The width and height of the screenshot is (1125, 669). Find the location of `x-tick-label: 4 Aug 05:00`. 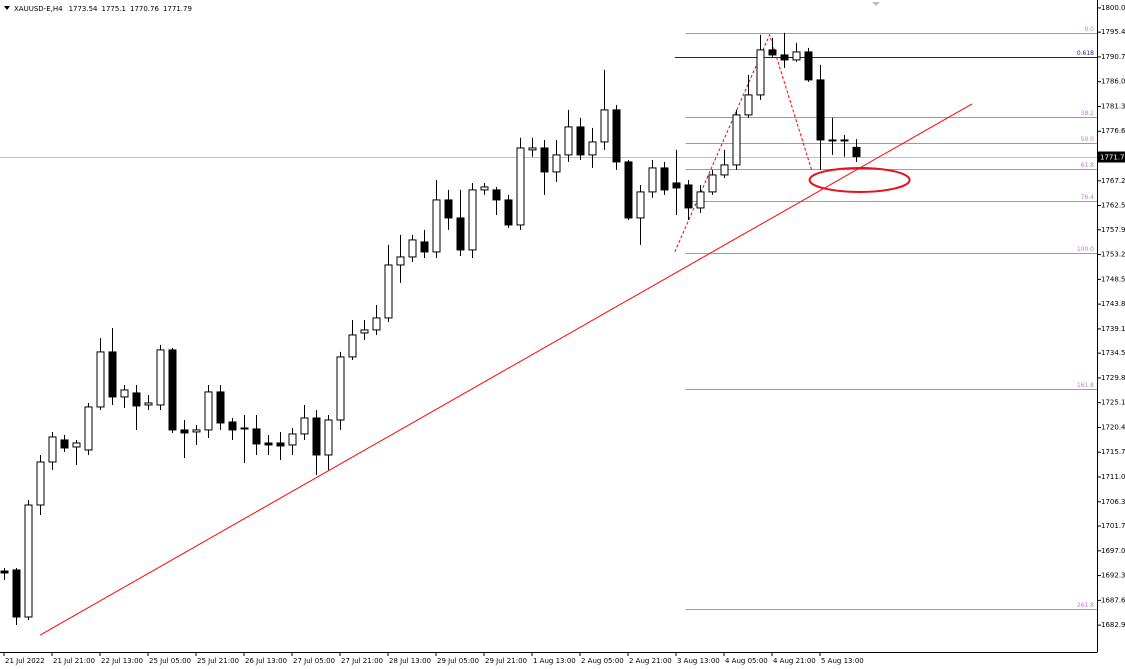

x-tick-label: 4 Aug 05:00 is located at coordinates (746, 661).